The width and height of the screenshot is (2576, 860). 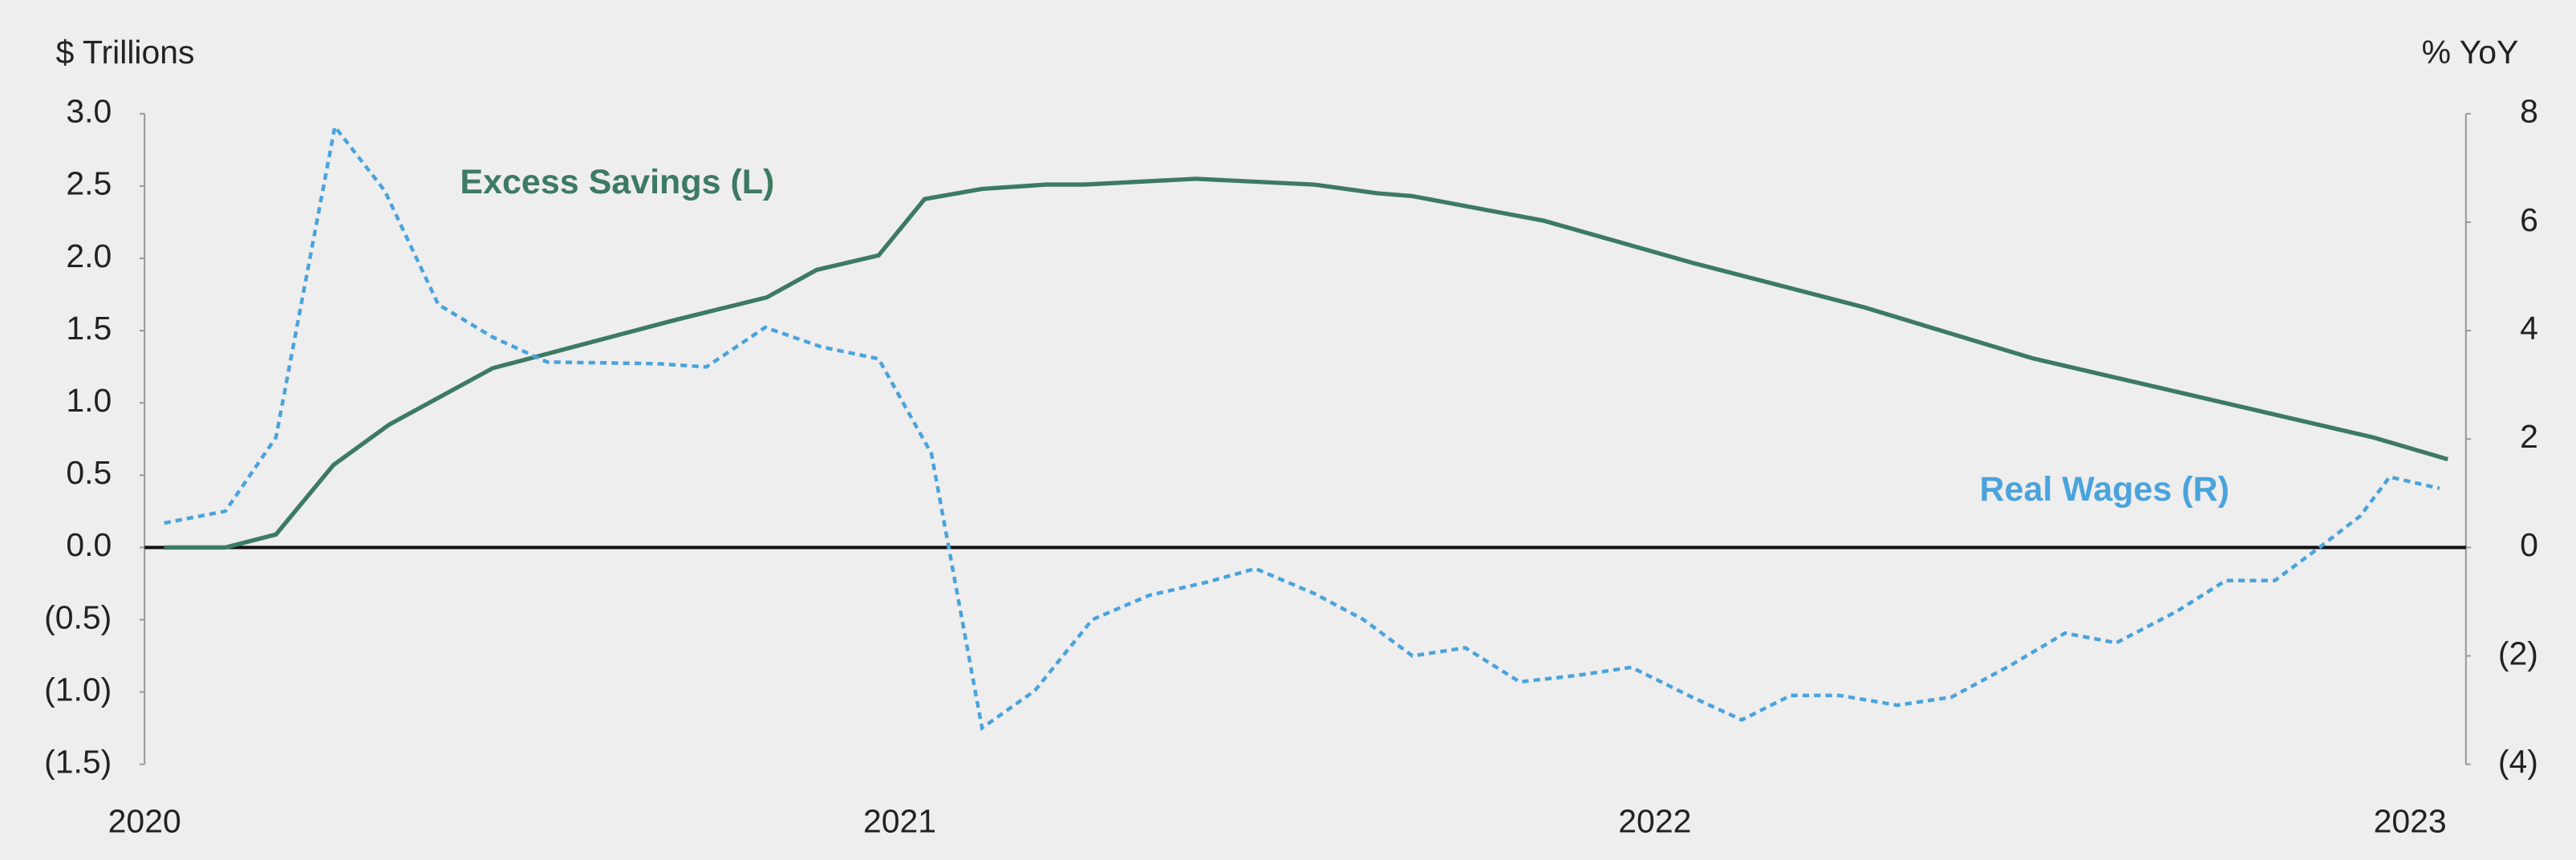 I want to click on x-tick-label: 2022, so click(x=1654, y=820).